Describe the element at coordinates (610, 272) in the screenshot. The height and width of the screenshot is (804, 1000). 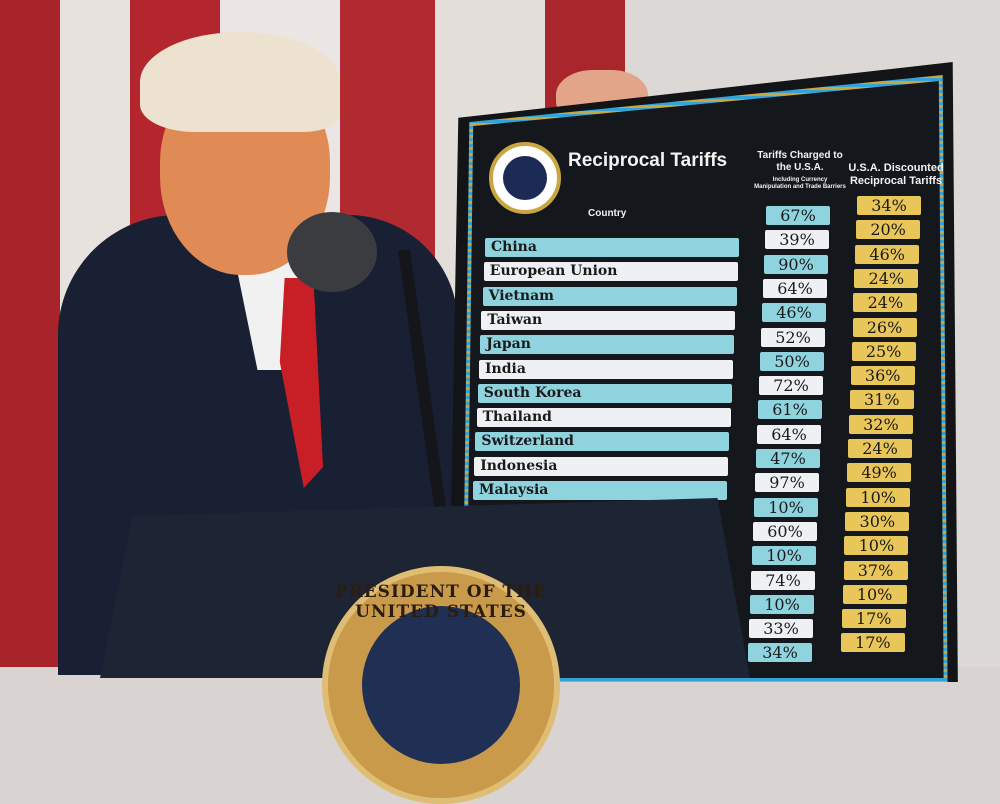
I see `country-row: European Union` at that location.